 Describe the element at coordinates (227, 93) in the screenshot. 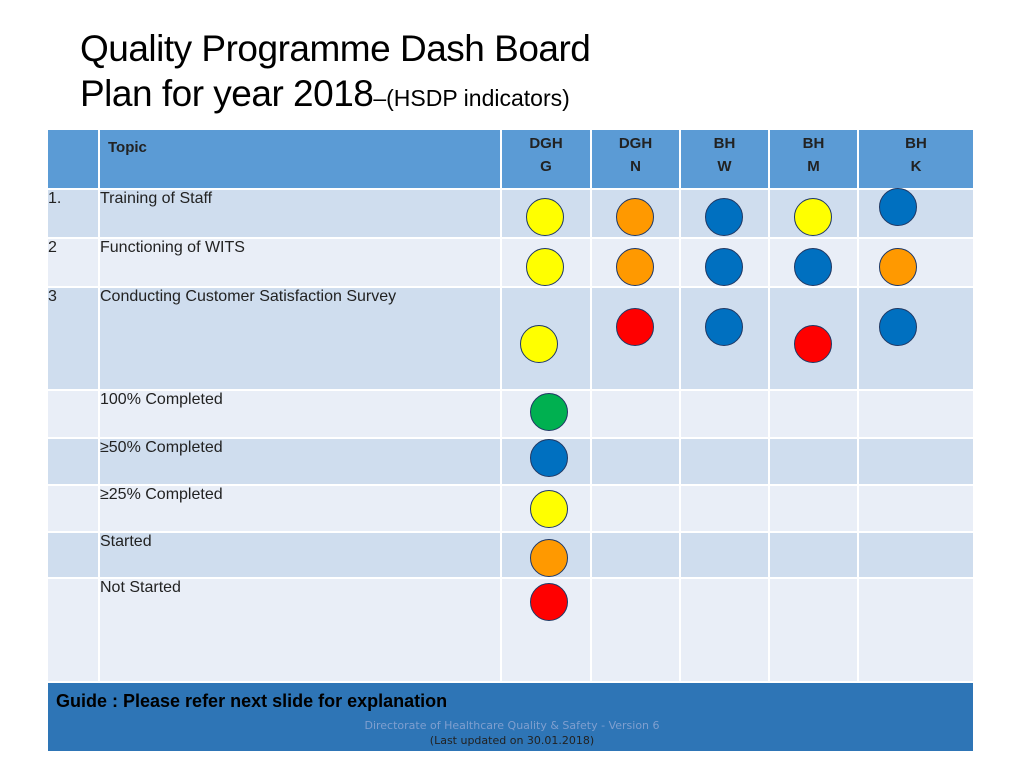

I see `title-year: Plan for year 2018` at that location.